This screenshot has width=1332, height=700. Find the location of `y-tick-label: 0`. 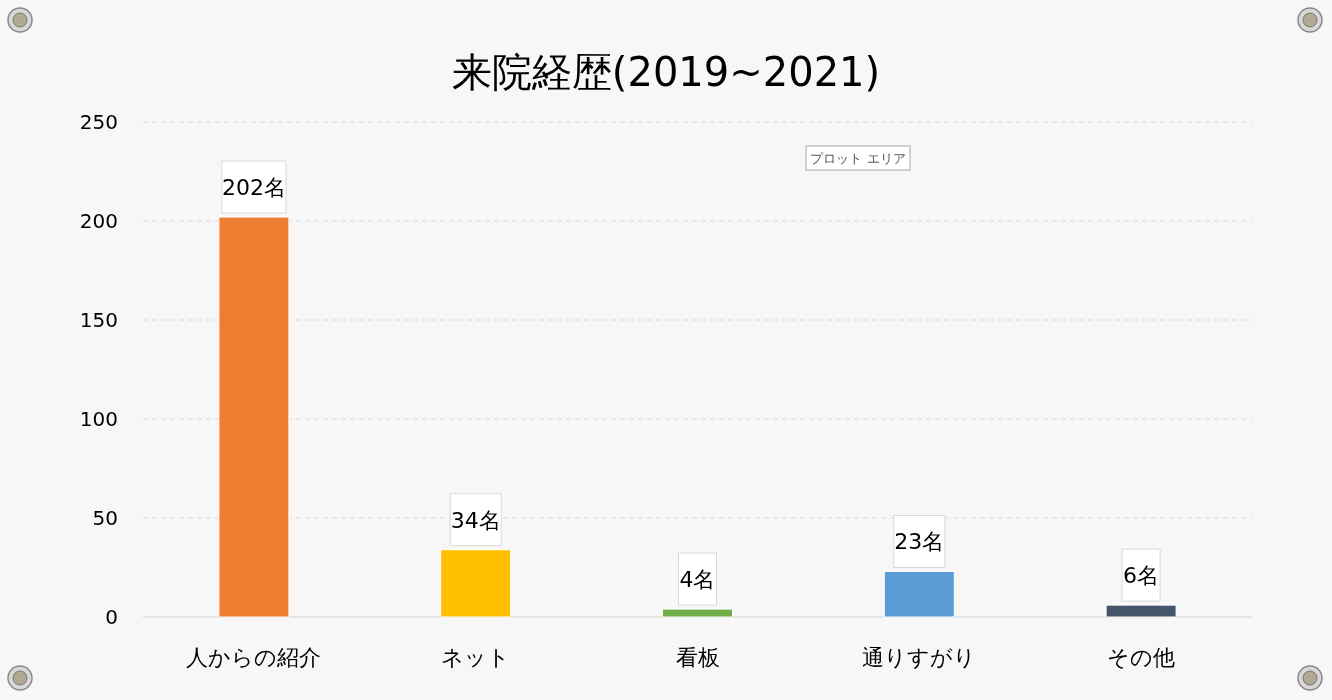

y-tick-label: 0 is located at coordinates (111, 617).